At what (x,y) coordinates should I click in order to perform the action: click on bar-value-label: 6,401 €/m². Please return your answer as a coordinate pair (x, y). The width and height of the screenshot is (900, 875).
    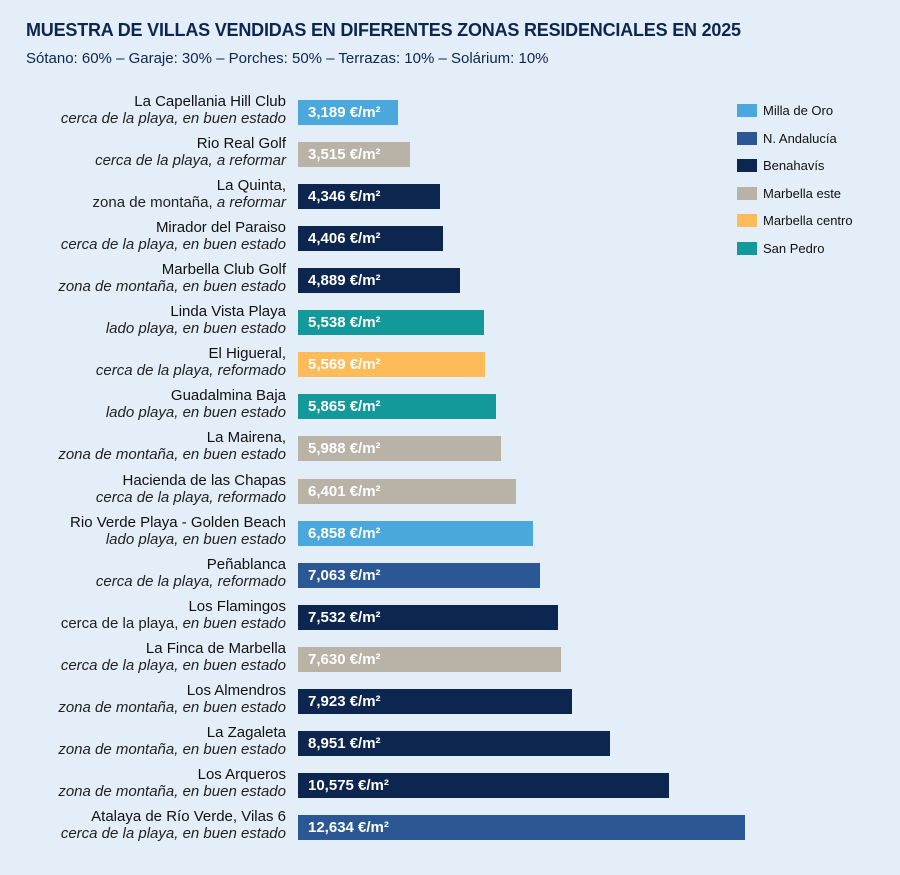
    Looking at the image, I should click on (344, 491).